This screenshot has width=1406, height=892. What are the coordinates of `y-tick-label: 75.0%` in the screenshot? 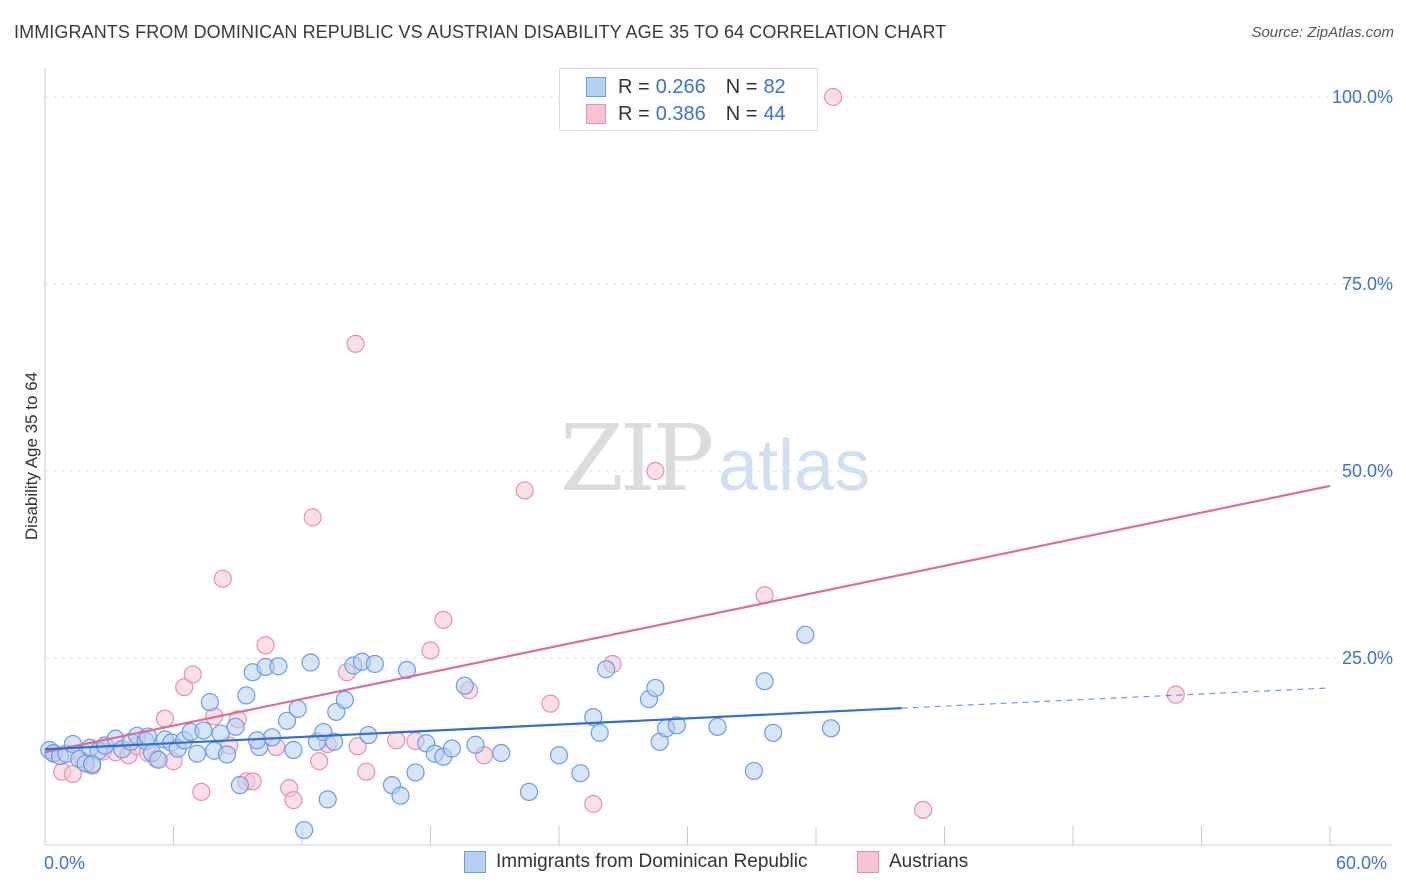 It's located at (1367, 284).